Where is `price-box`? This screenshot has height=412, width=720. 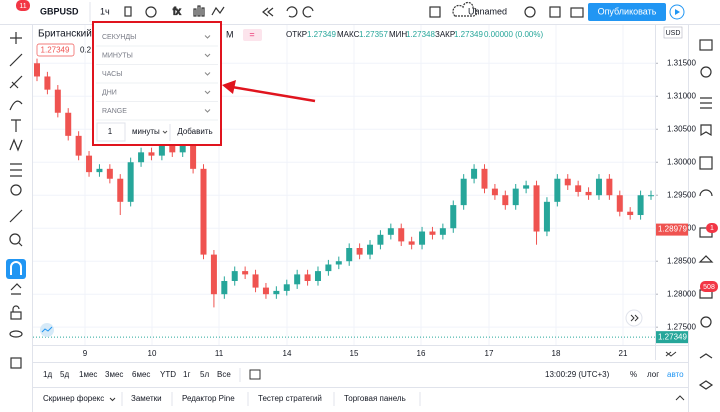 price-box is located at coordinates (55, 50).